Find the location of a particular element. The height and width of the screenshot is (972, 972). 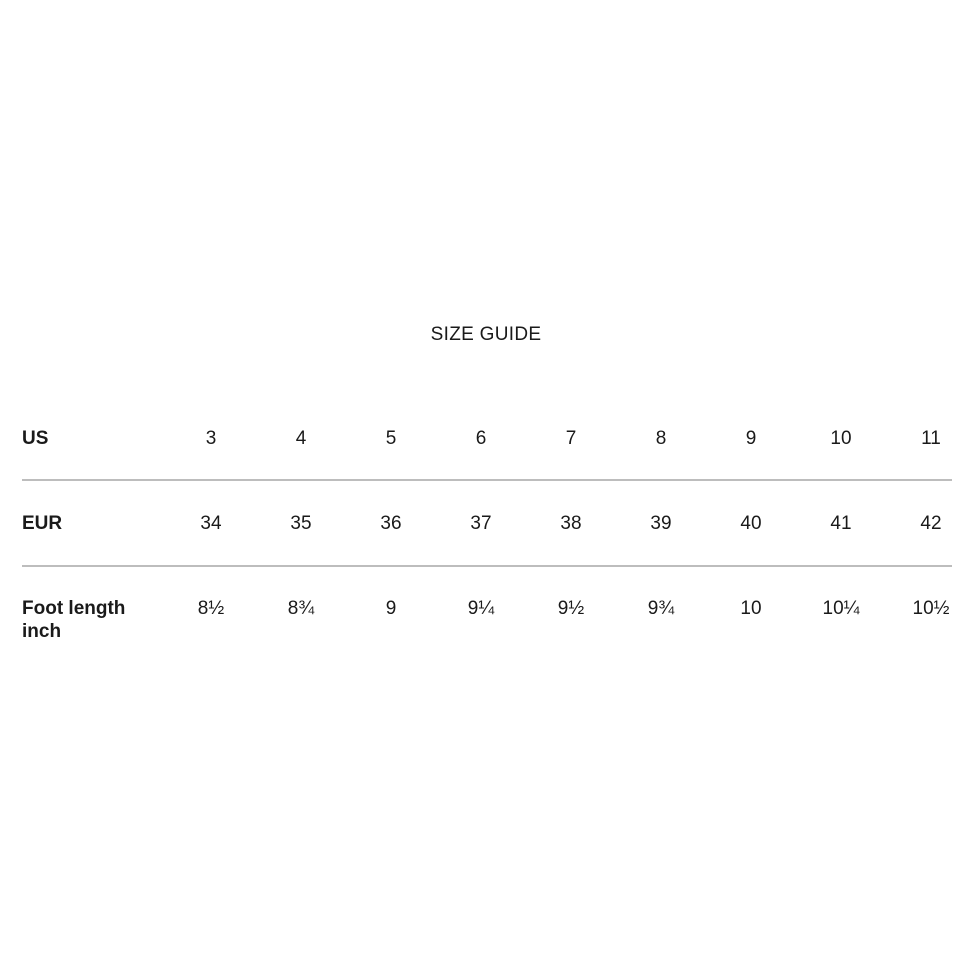

eur-size-cell: 42 is located at coordinates (931, 523).